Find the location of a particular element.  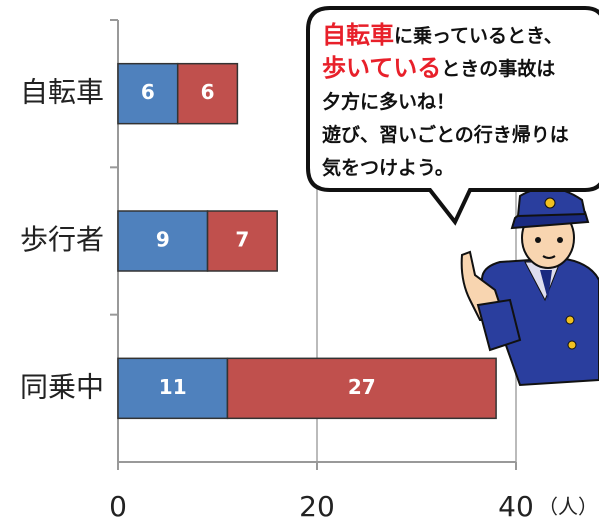

y-tick-label: 自転車 is located at coordinates (62, 92).